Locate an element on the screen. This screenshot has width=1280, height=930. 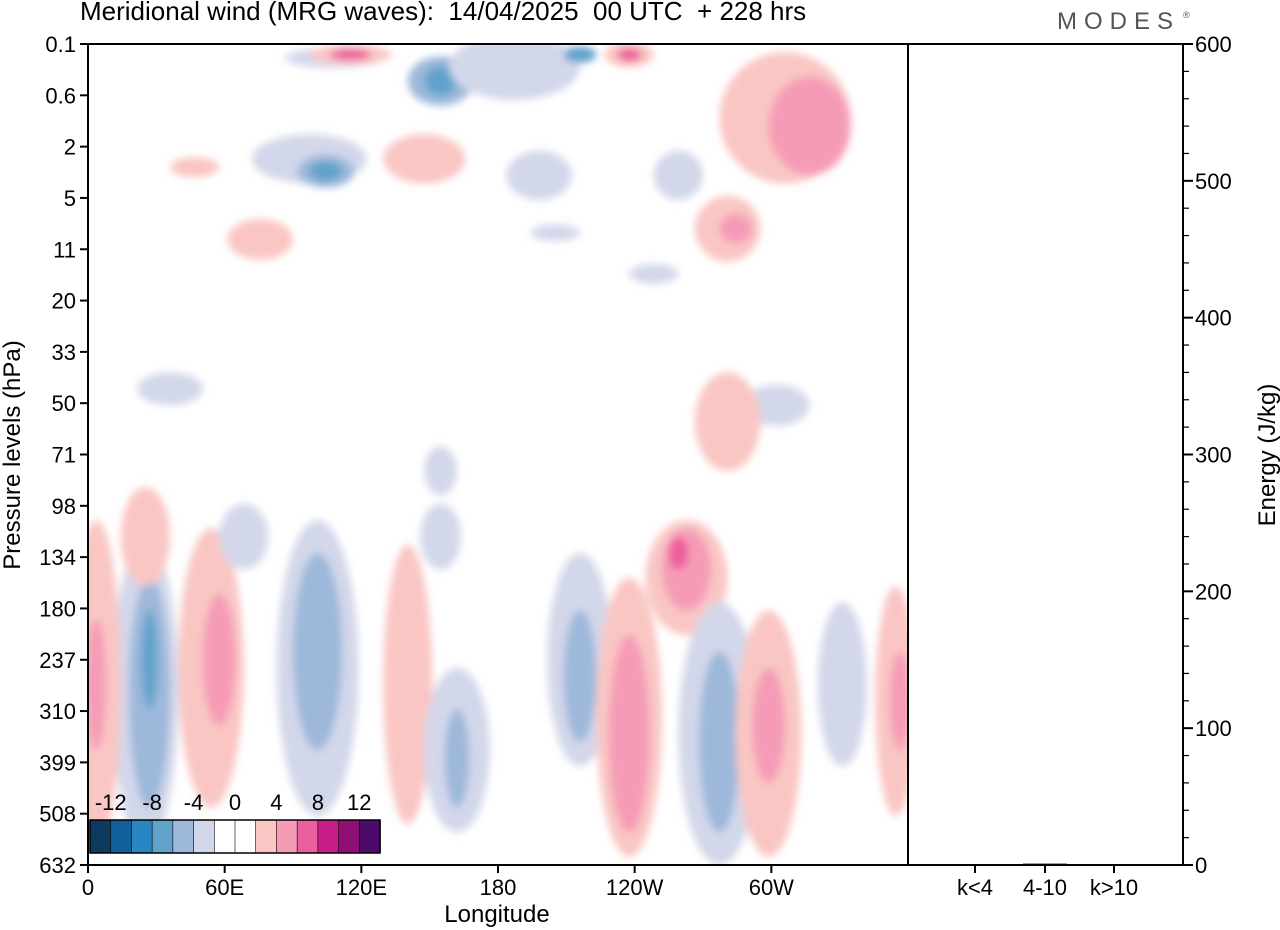
energy-category-label: 4-10 is located at coordinates (1045, 887).